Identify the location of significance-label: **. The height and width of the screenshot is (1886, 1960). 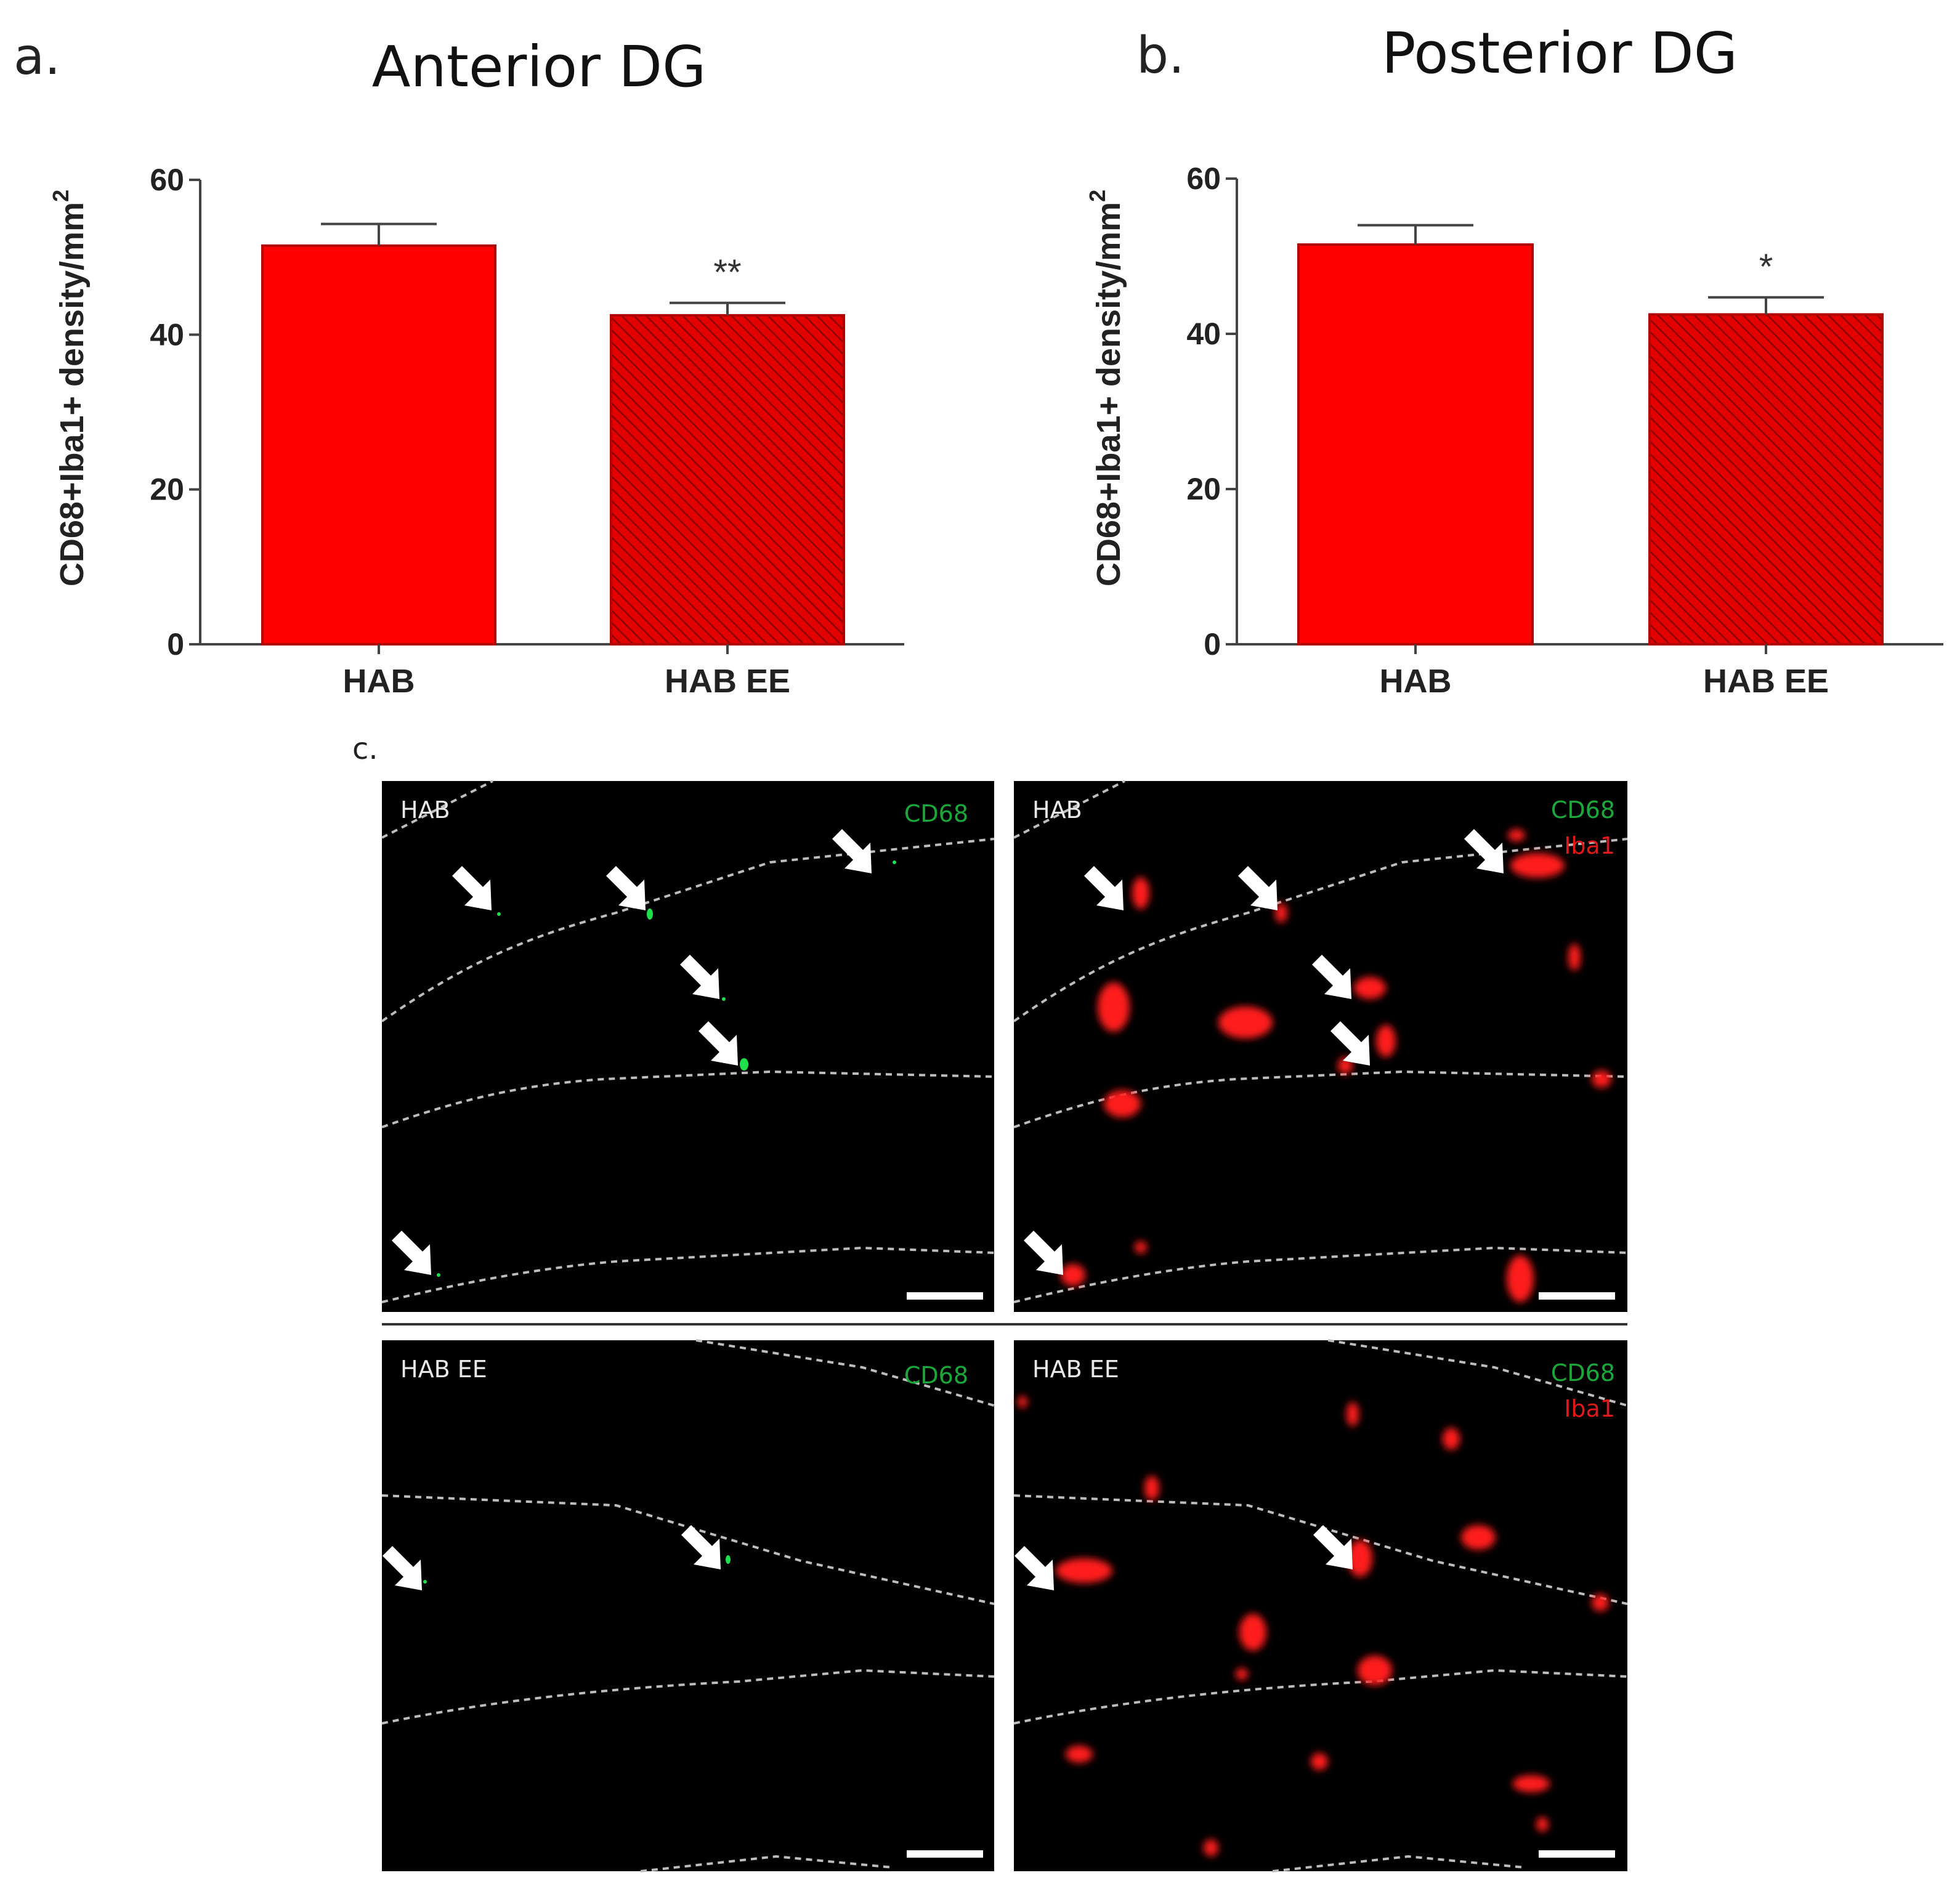
(727, 273).